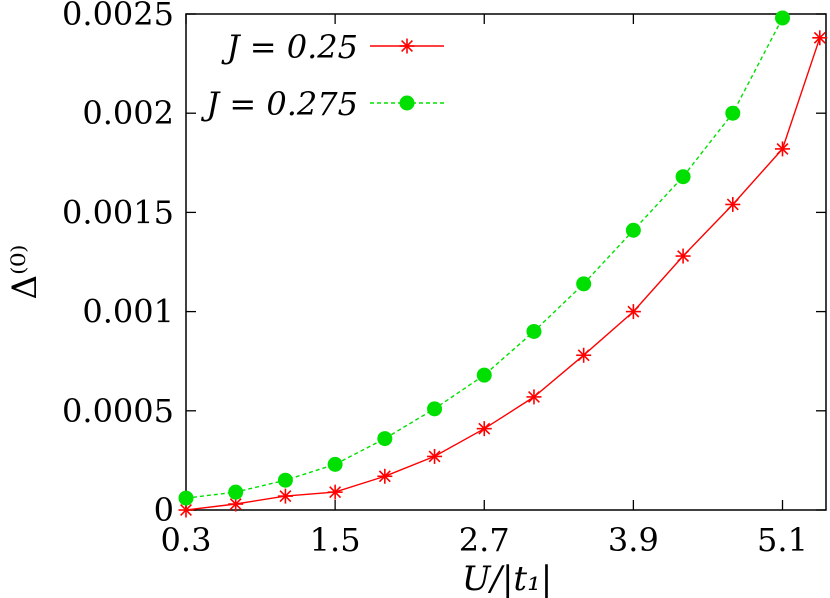  What do you see at coordinates (118, 16) in the screenshot?
I see `y-tick-label: 0.0025` at bounding box center [118, 16].